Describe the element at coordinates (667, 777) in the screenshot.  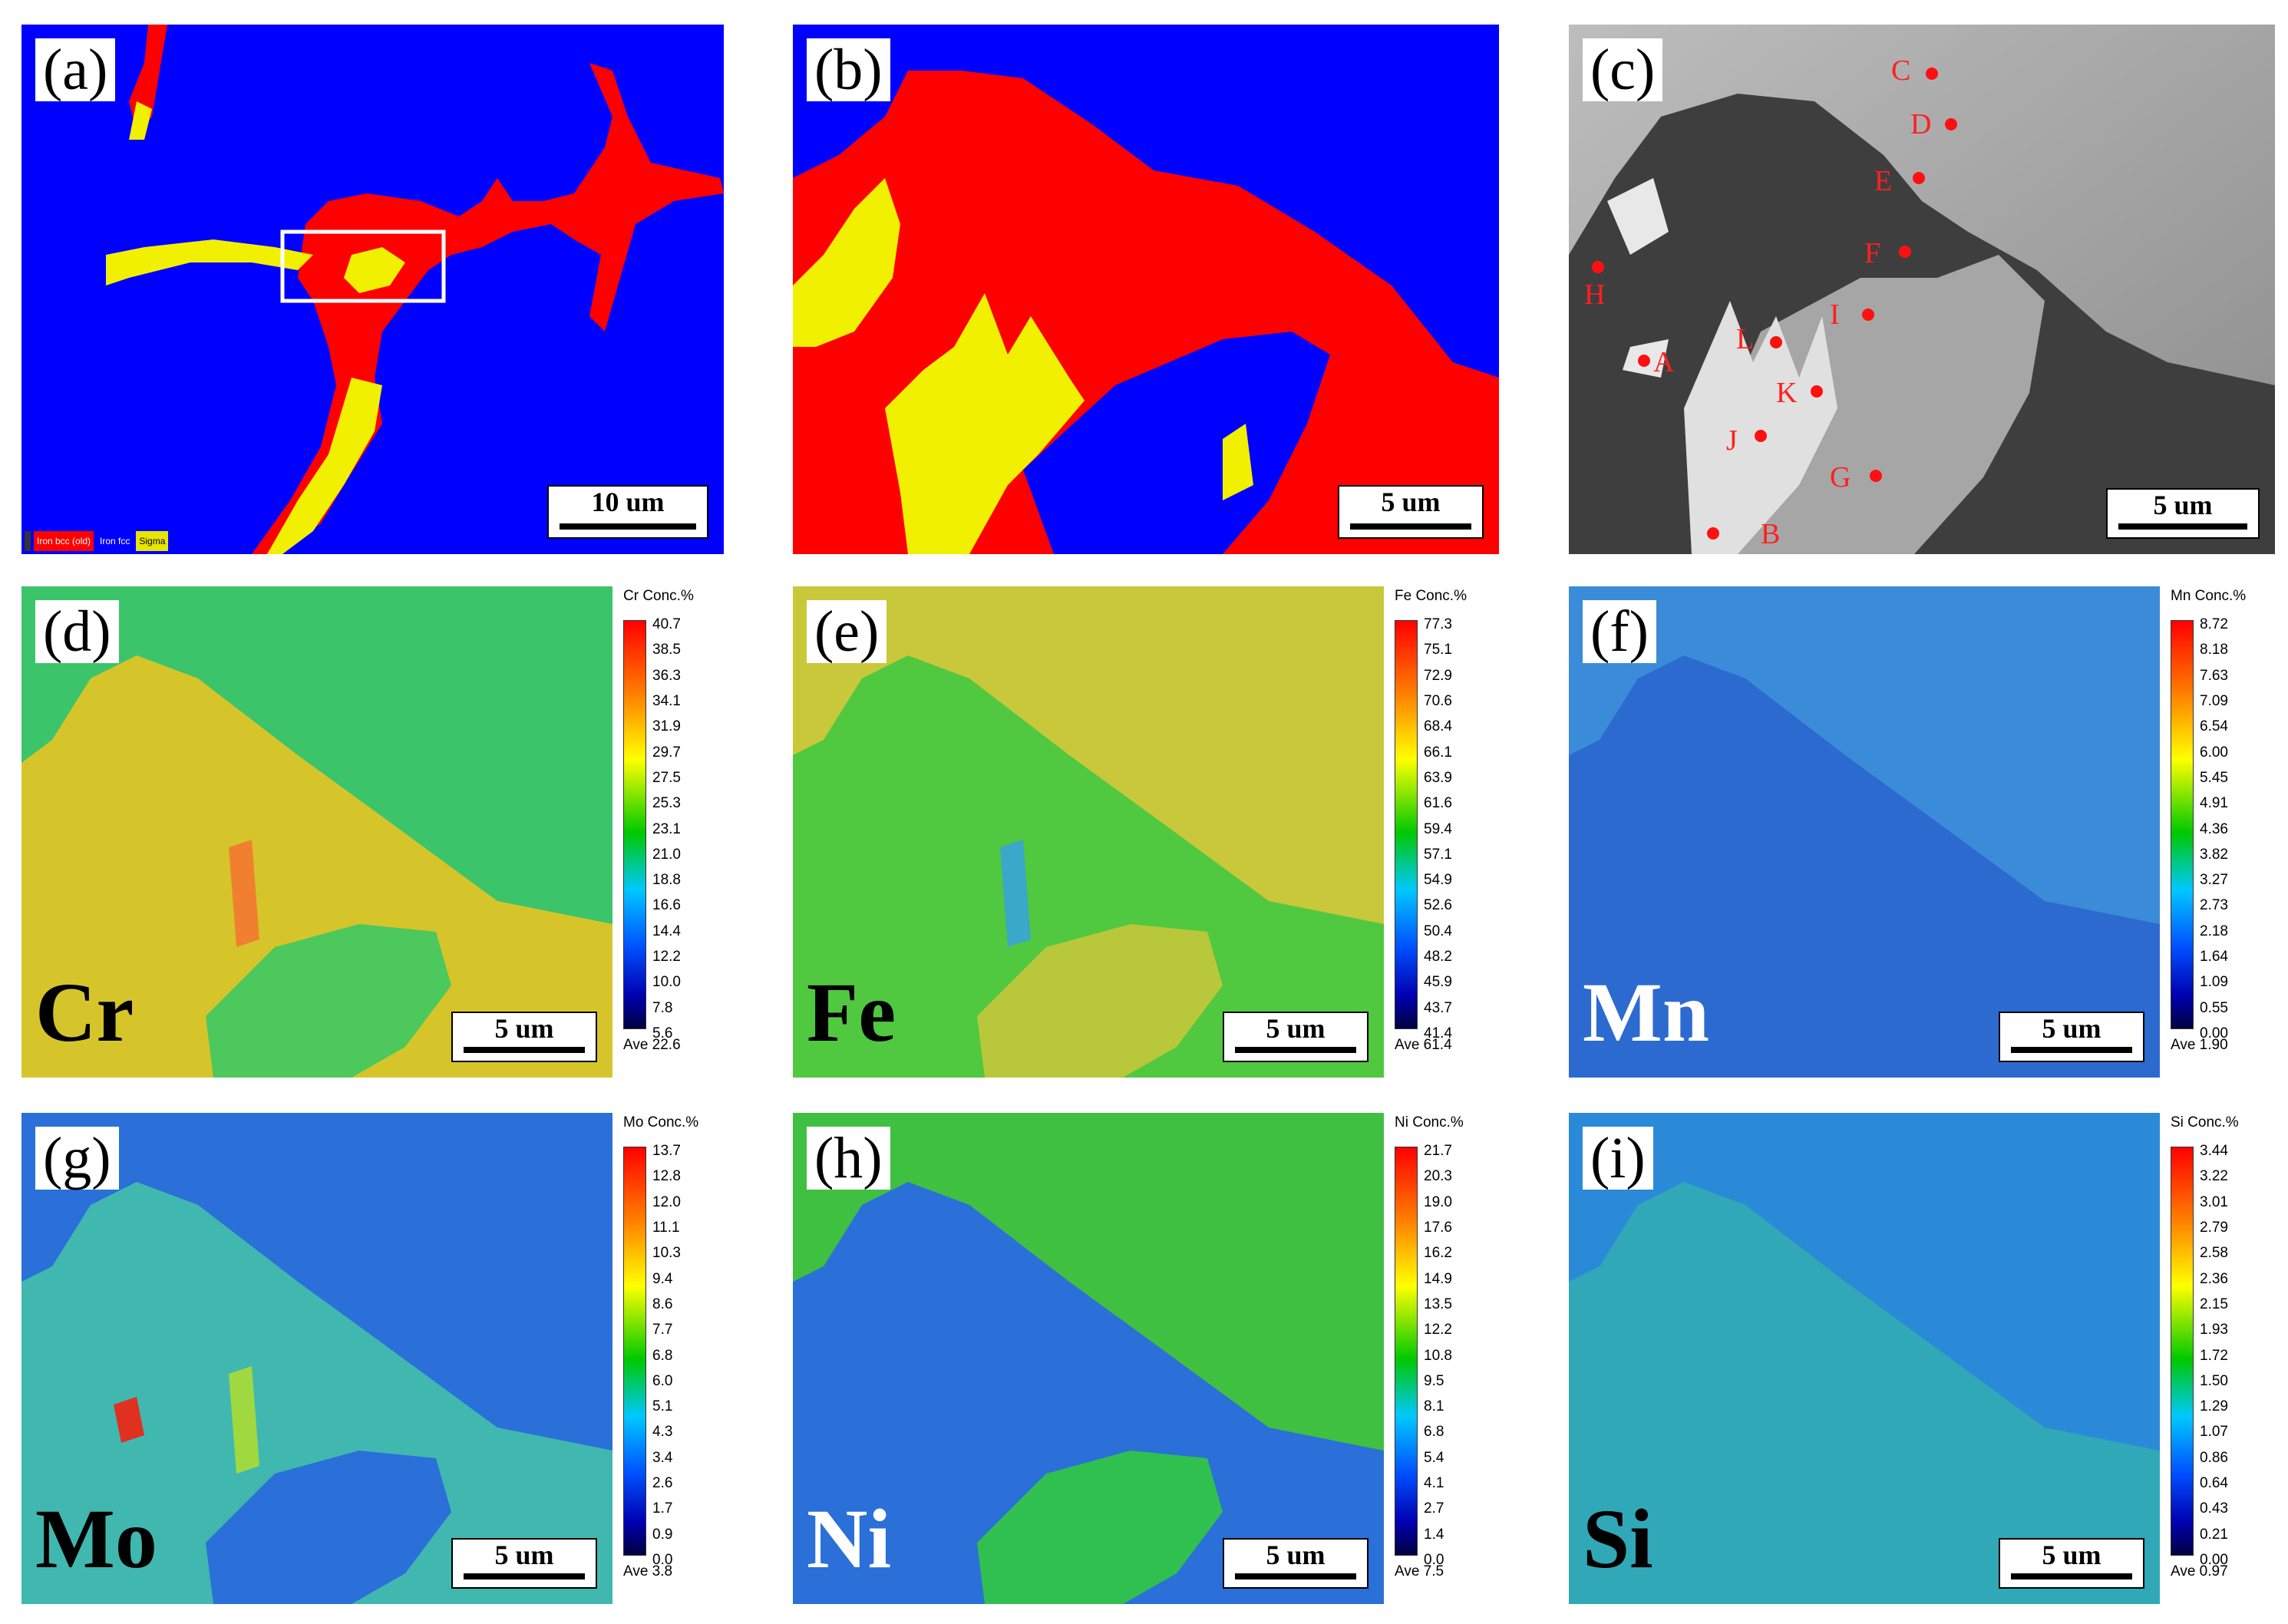
I see `colorbar-tick-label: 27.5` at that location.